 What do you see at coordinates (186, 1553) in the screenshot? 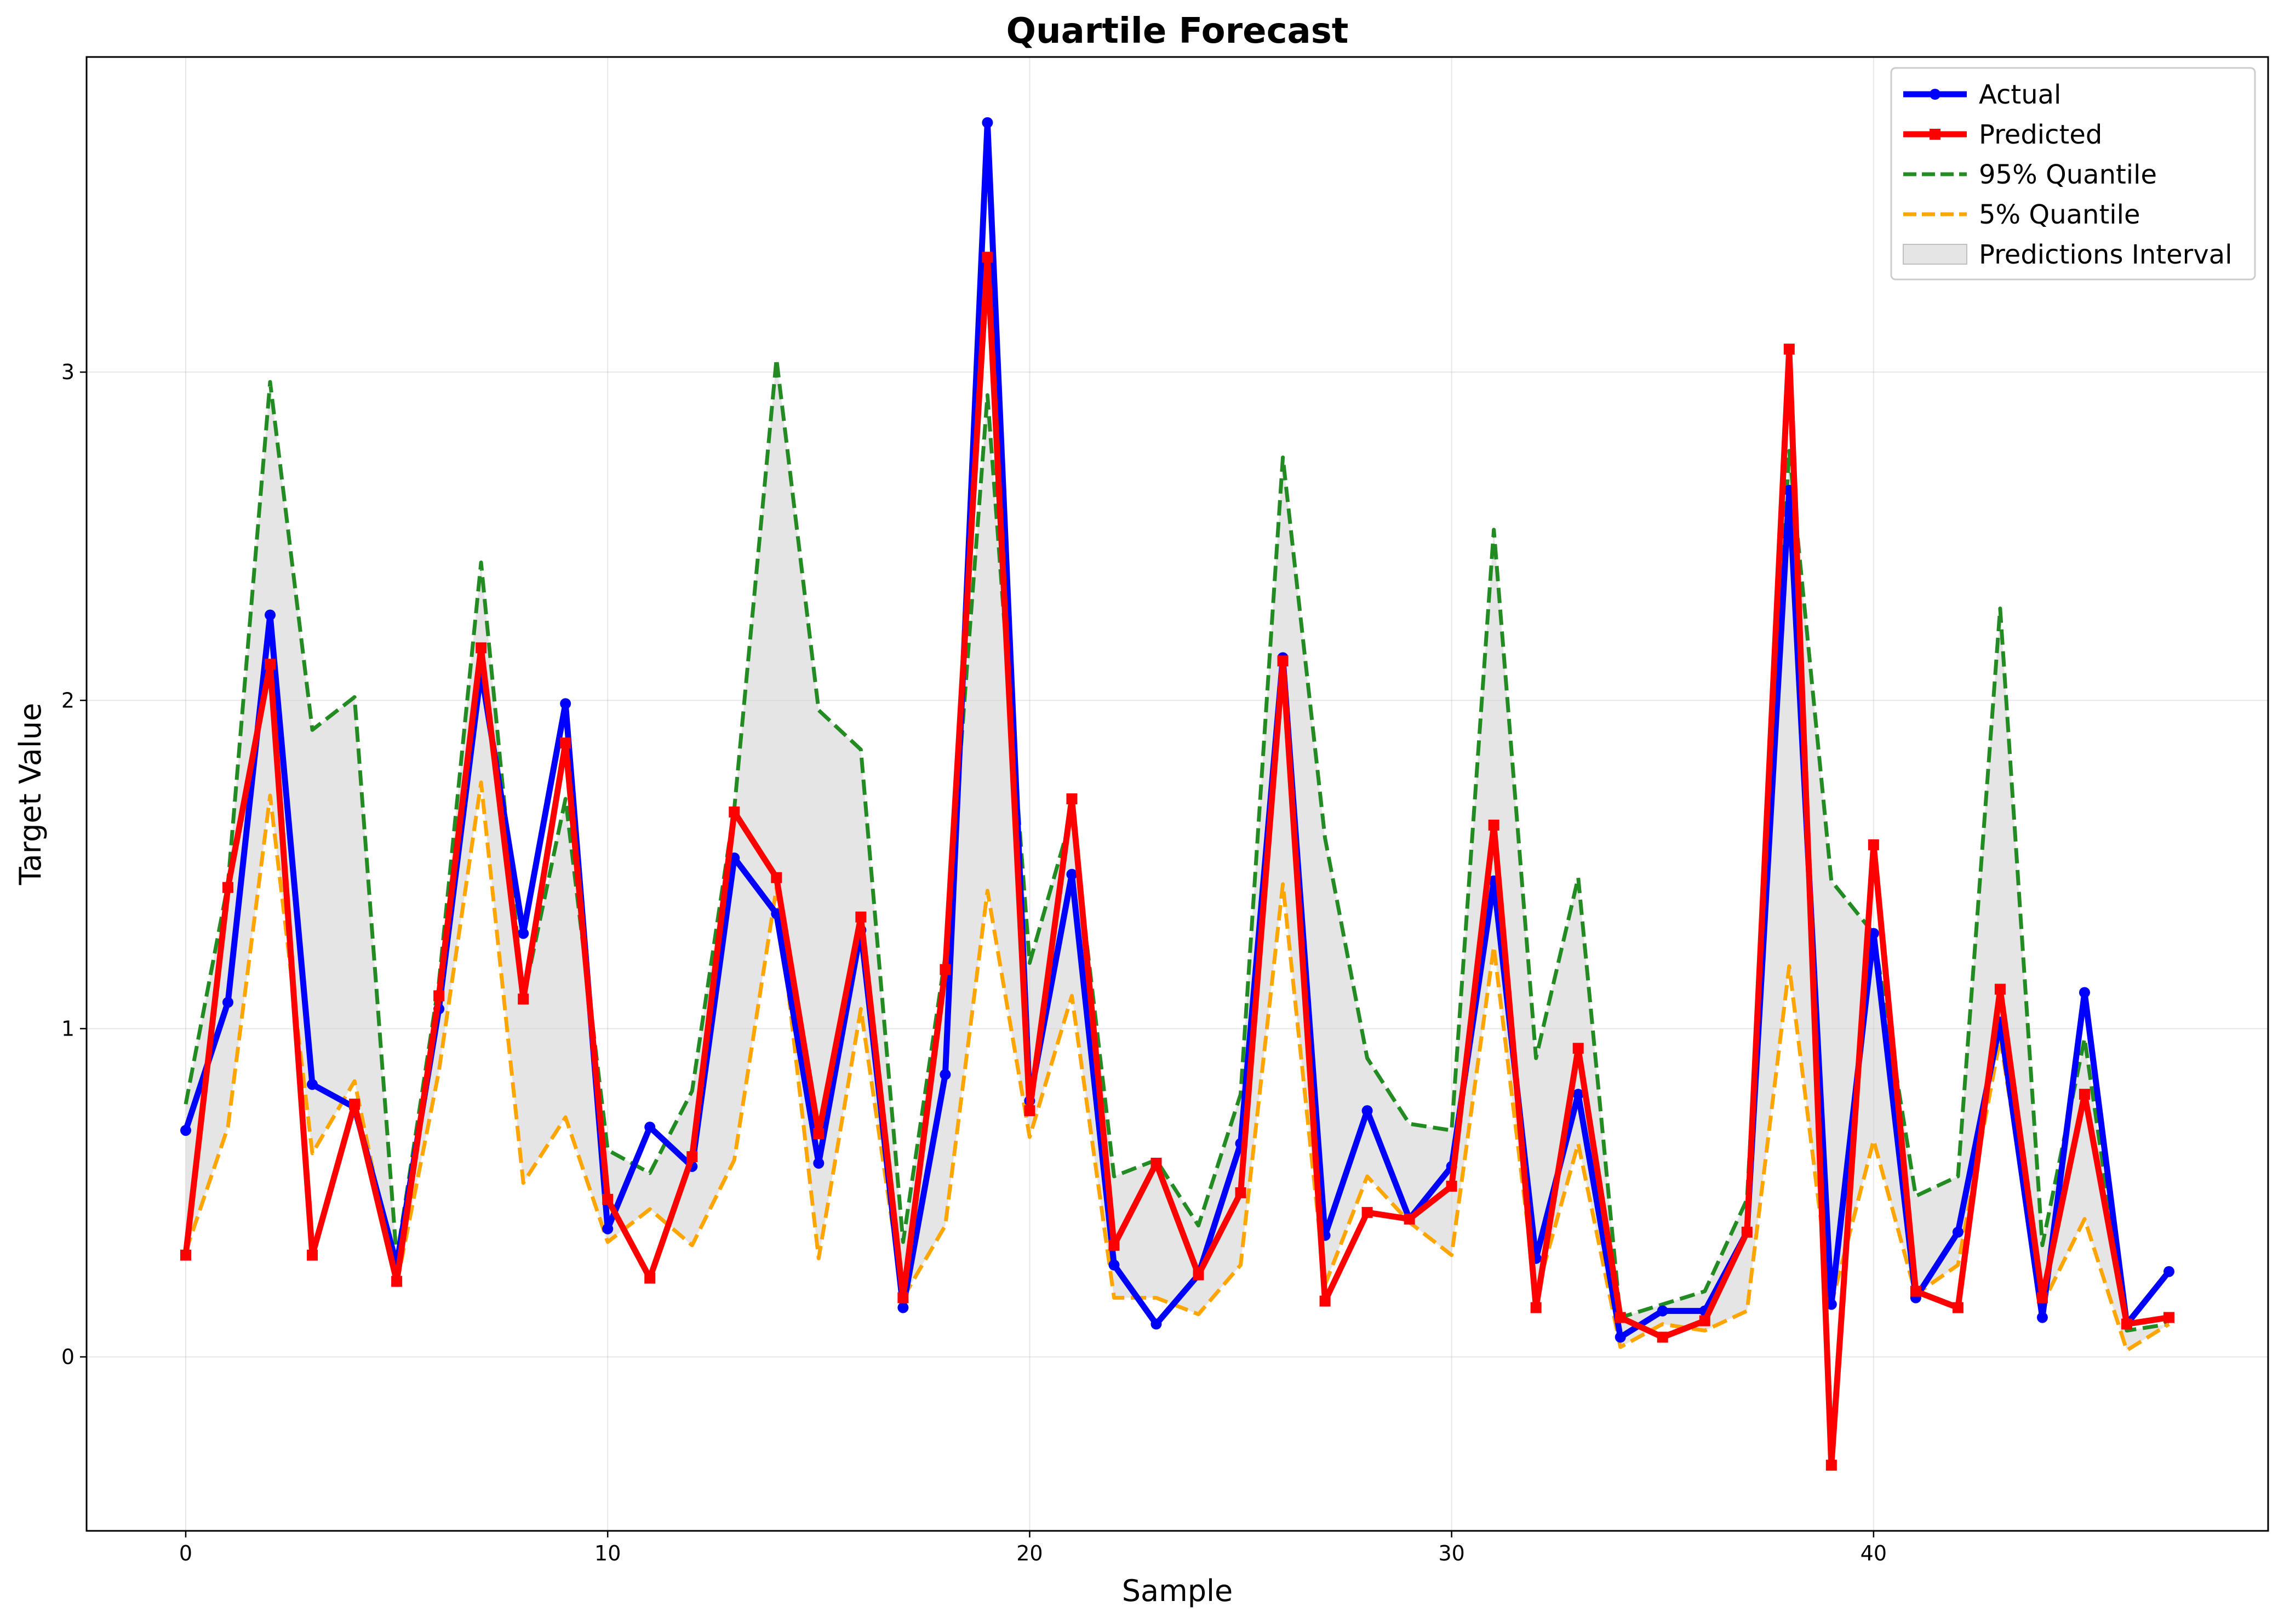
I see `x-tick-label: 0` at bounding box center [186, 1553].